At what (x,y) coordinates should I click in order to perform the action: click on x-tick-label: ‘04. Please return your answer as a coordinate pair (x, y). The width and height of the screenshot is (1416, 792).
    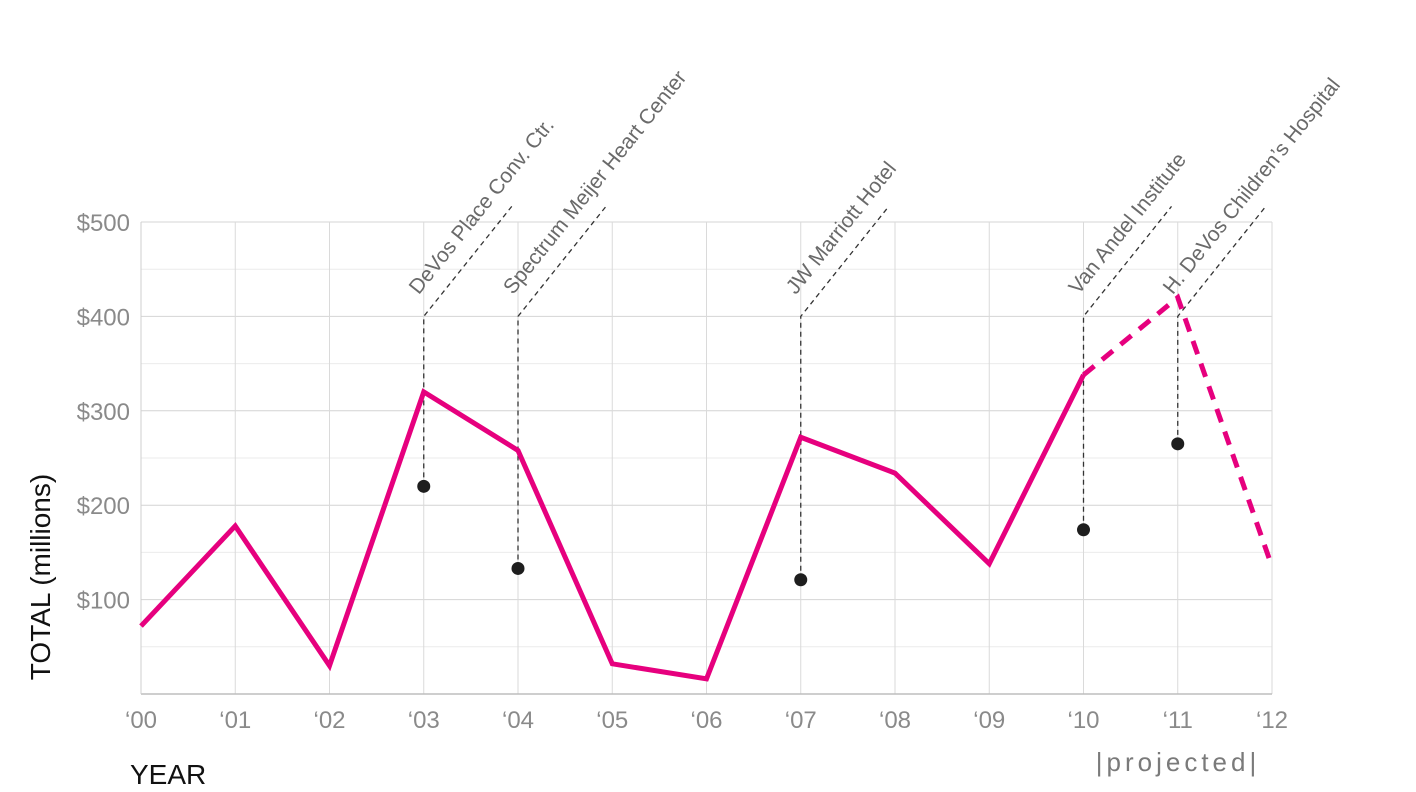
    Looking at the image, I should click on (518, 720).